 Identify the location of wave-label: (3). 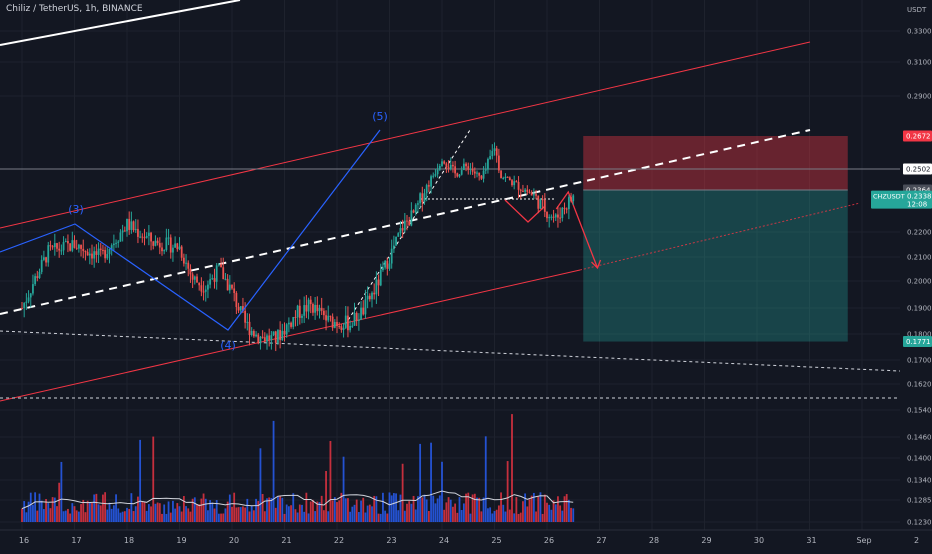
(76, 209).